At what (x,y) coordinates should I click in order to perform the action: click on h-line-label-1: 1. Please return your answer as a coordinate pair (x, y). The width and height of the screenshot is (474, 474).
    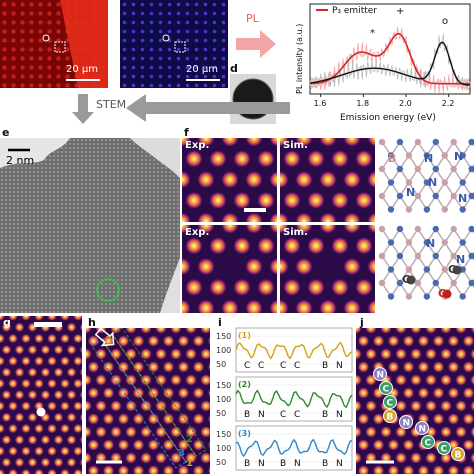
    Looking at the image, I should click on (189, 463).